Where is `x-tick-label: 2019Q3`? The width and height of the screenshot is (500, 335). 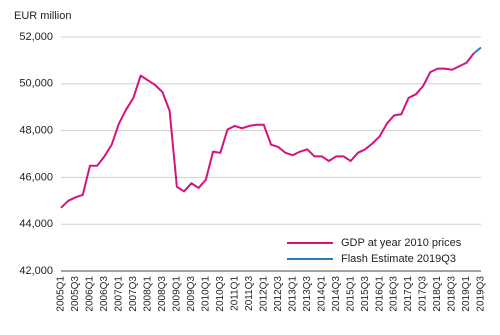 x-tick-label: 2019Q3 is located at coordinates (481, 294).